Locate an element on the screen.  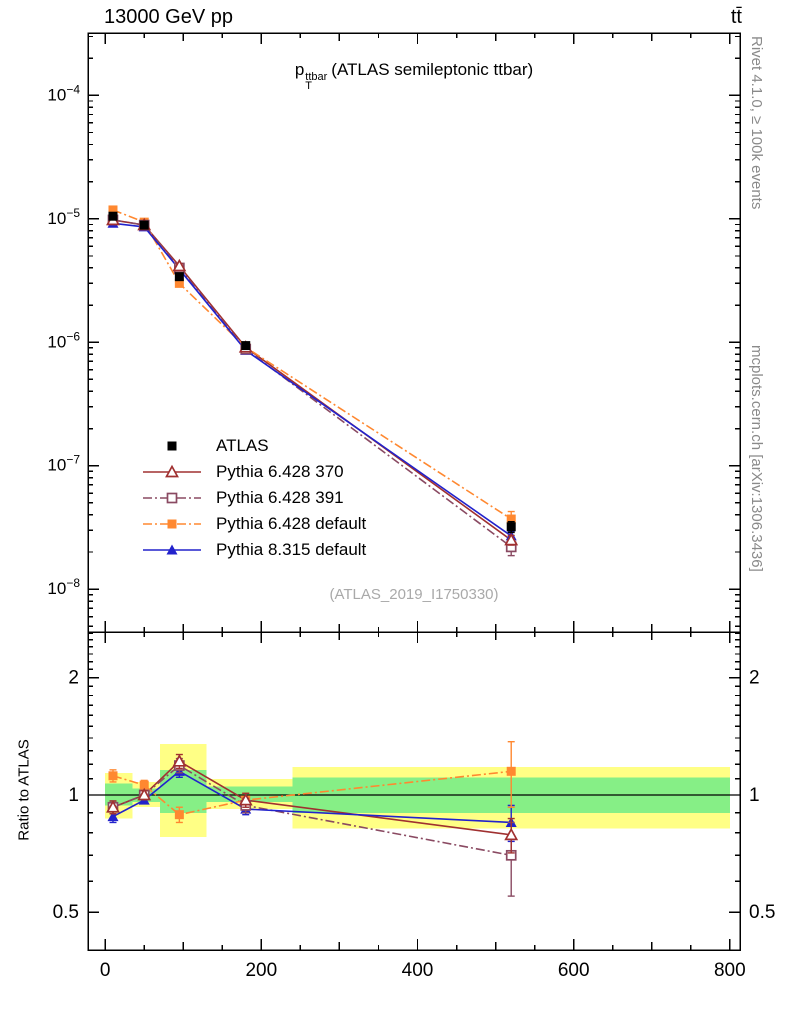
observable-symbol: p is located at coordinates (299, 69).